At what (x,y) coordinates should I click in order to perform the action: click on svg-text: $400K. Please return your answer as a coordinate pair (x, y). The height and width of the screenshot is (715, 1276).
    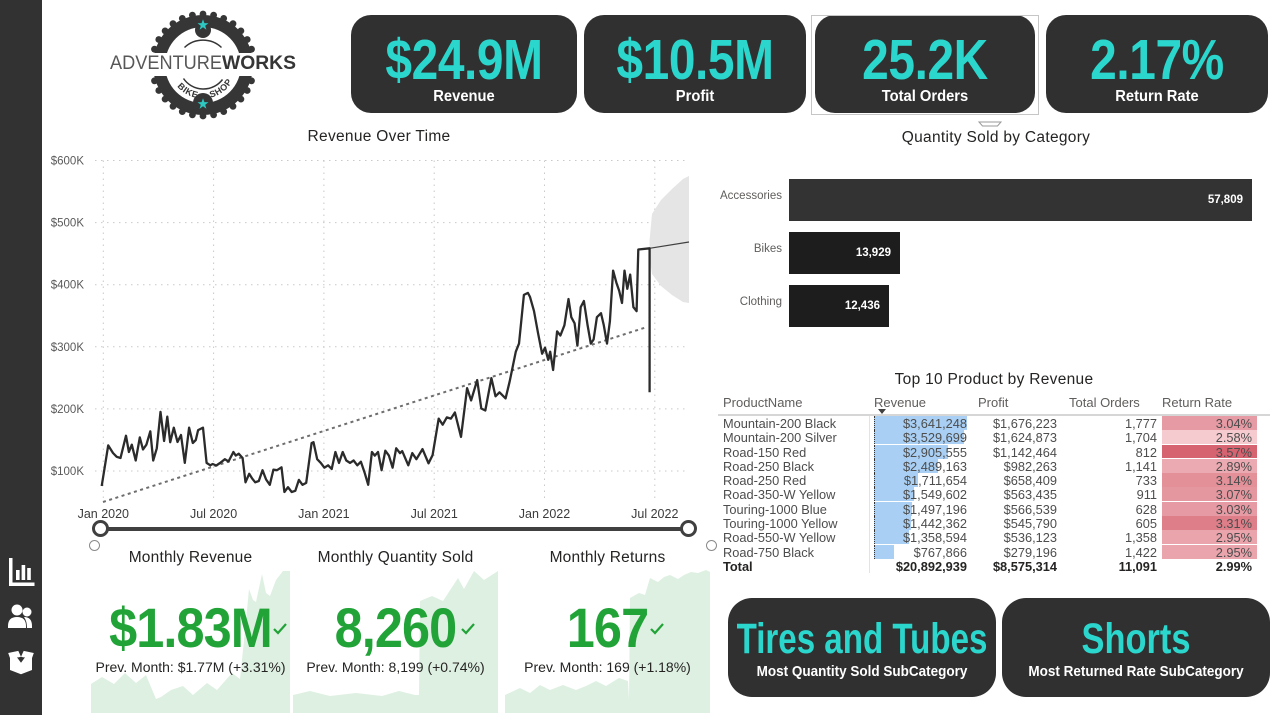
    Looking at the image, I should click on (68, 286).